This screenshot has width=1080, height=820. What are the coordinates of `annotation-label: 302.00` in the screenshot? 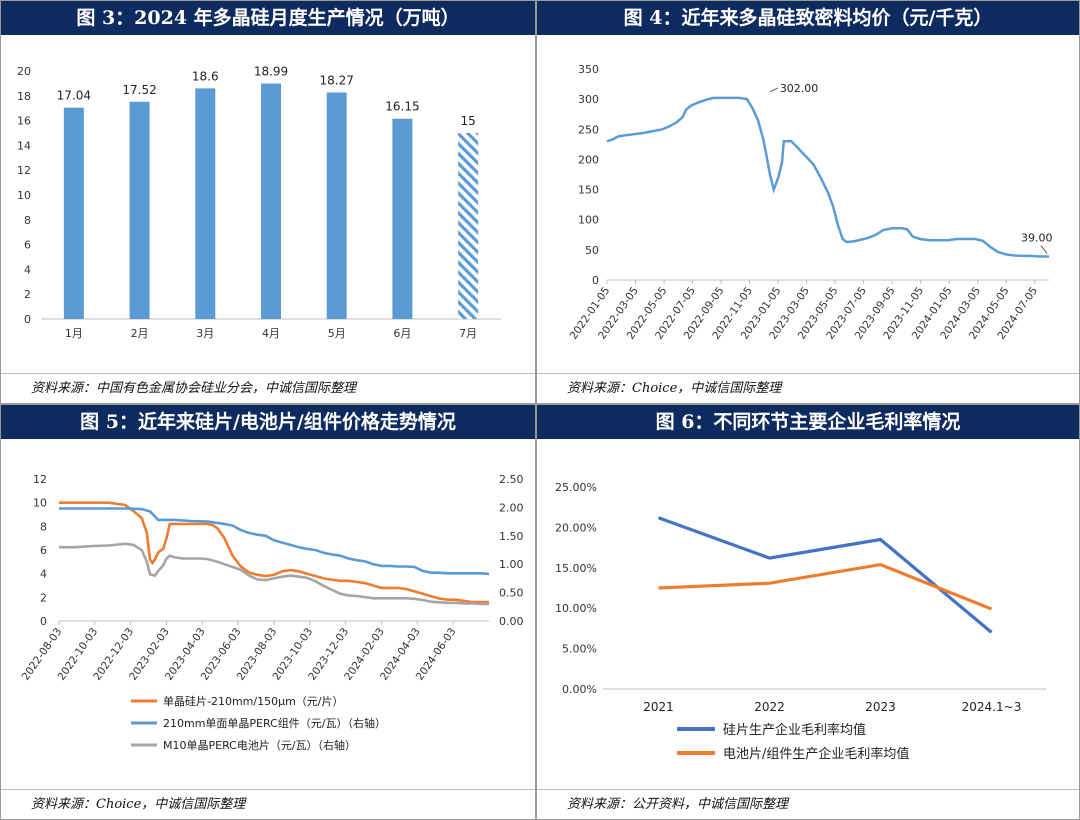 It's located at (799, 88).